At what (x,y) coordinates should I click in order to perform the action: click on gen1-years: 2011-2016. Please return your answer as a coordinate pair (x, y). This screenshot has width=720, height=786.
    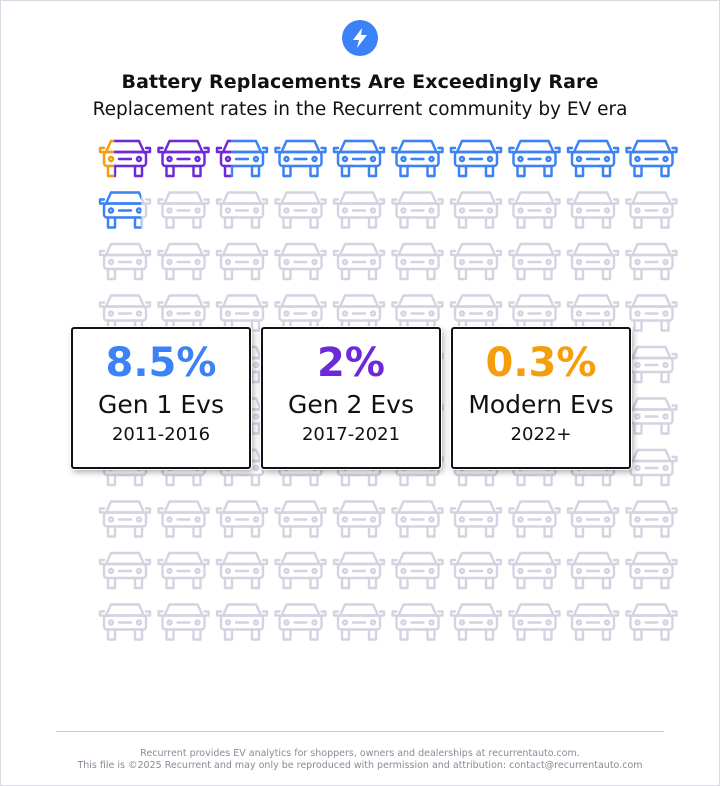
    Looking at the image, I should click on (161, 434).